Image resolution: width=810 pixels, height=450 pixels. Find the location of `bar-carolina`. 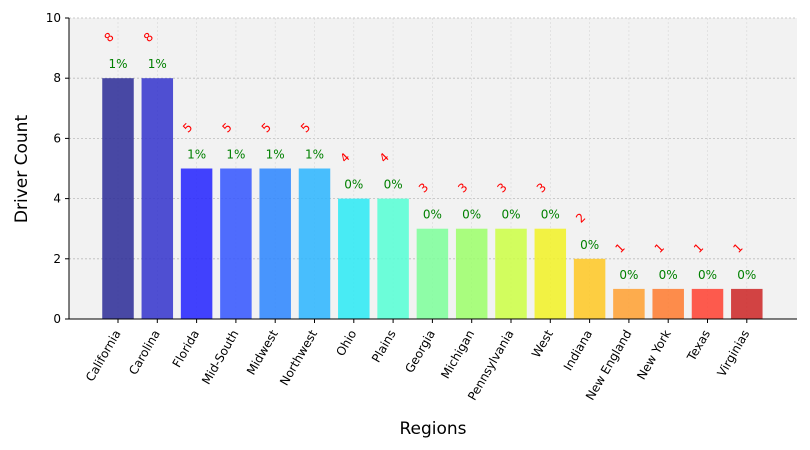

bar-carolina is located at coordinates (157, 198).